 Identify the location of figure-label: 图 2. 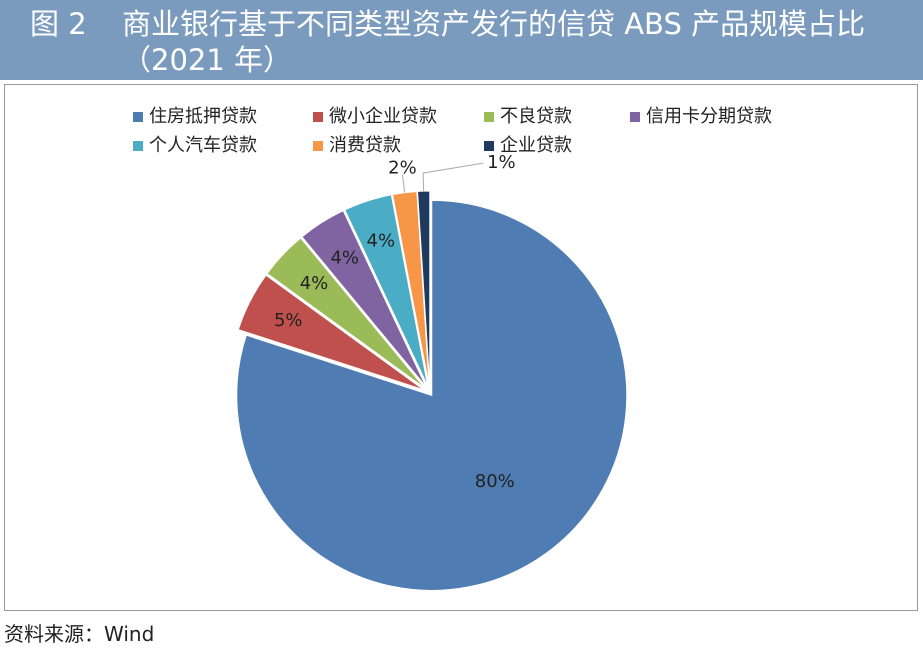
(58, 24).